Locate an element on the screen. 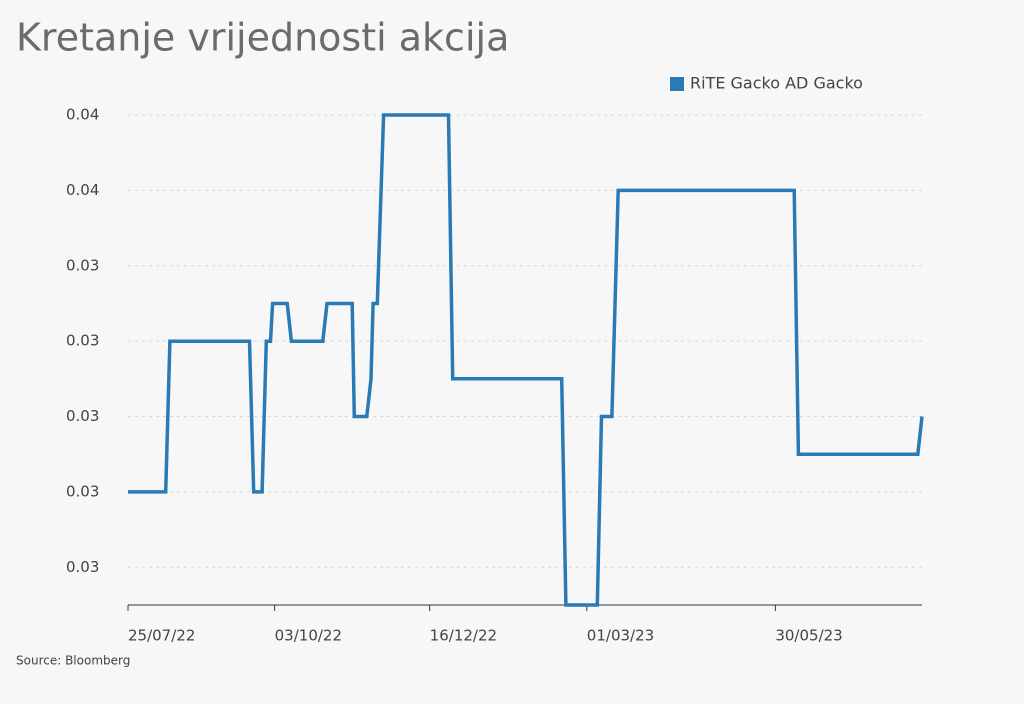  source: Source: Bloomberg is located at coordinates (73, 661).